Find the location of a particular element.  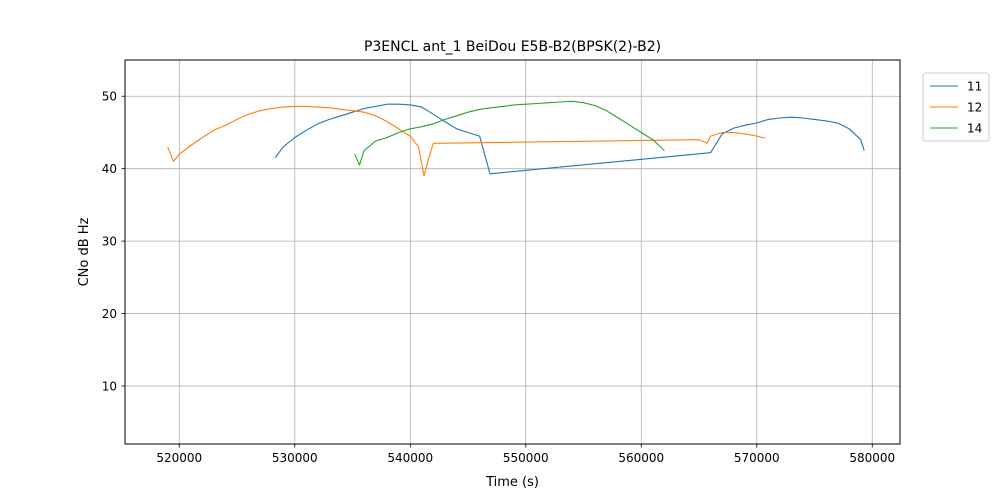

legend: 11 12 14 is located at coordinates (956, 107).